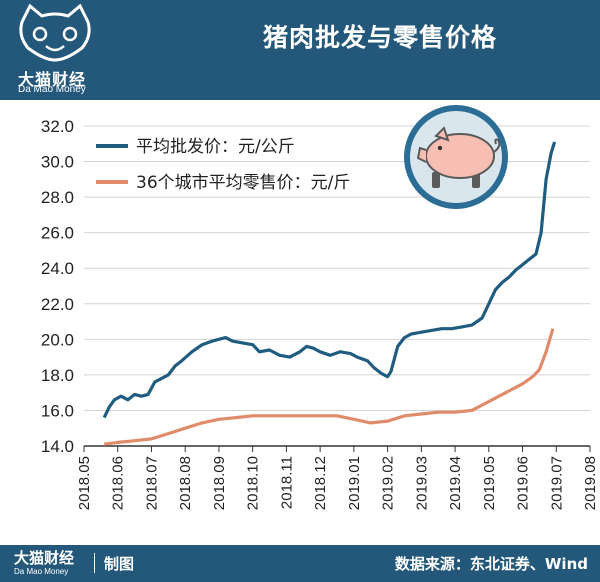  What do you see at coordinates (57, 197) in the screenshot?
I see `y-tick-label: 28.0` at bounding box center [57, 197].